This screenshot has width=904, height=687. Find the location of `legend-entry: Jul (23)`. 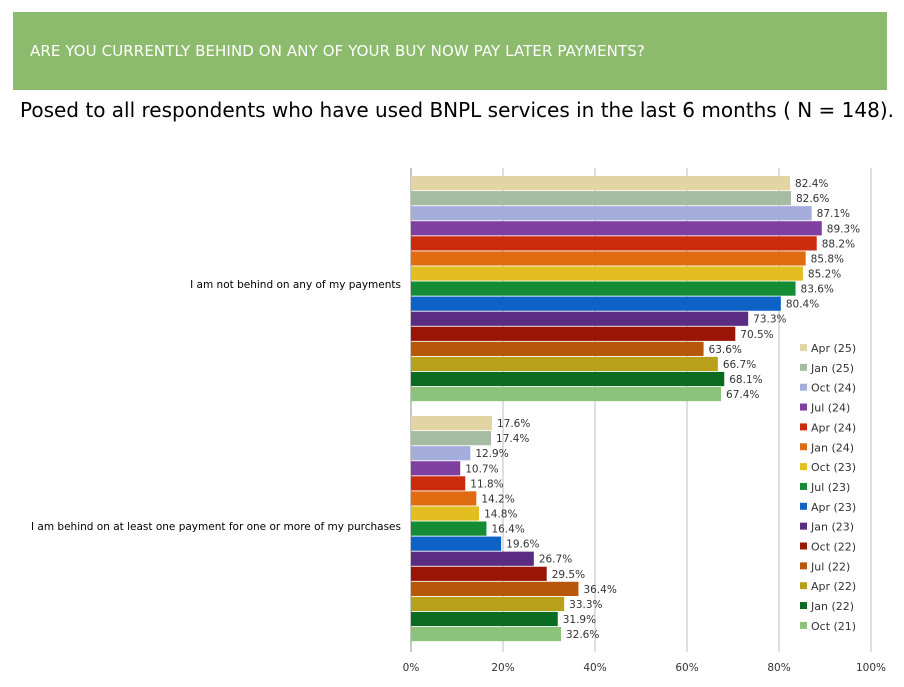

legend-entry: Jul (23) is located at coordinates (830, 487).